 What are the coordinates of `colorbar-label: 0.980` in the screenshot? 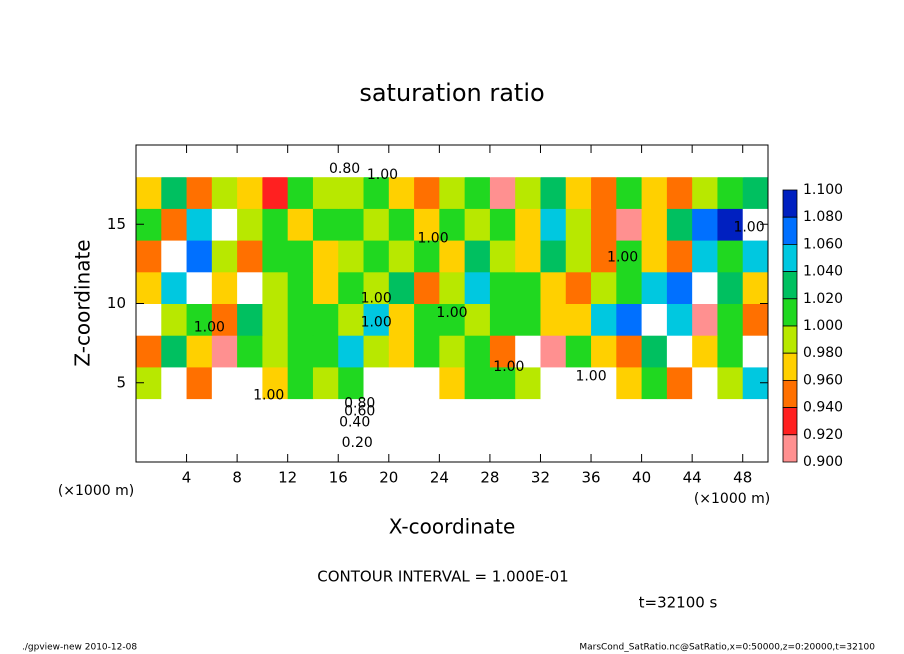 It's located at (823, 353).